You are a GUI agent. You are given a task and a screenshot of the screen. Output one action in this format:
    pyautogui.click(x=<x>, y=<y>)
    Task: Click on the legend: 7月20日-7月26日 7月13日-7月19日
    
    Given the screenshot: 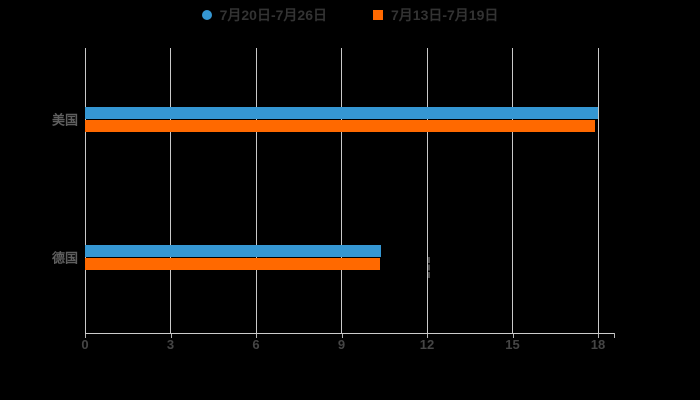 What is the action you would take?
    pyautogui.click(x=350, y=15)
    